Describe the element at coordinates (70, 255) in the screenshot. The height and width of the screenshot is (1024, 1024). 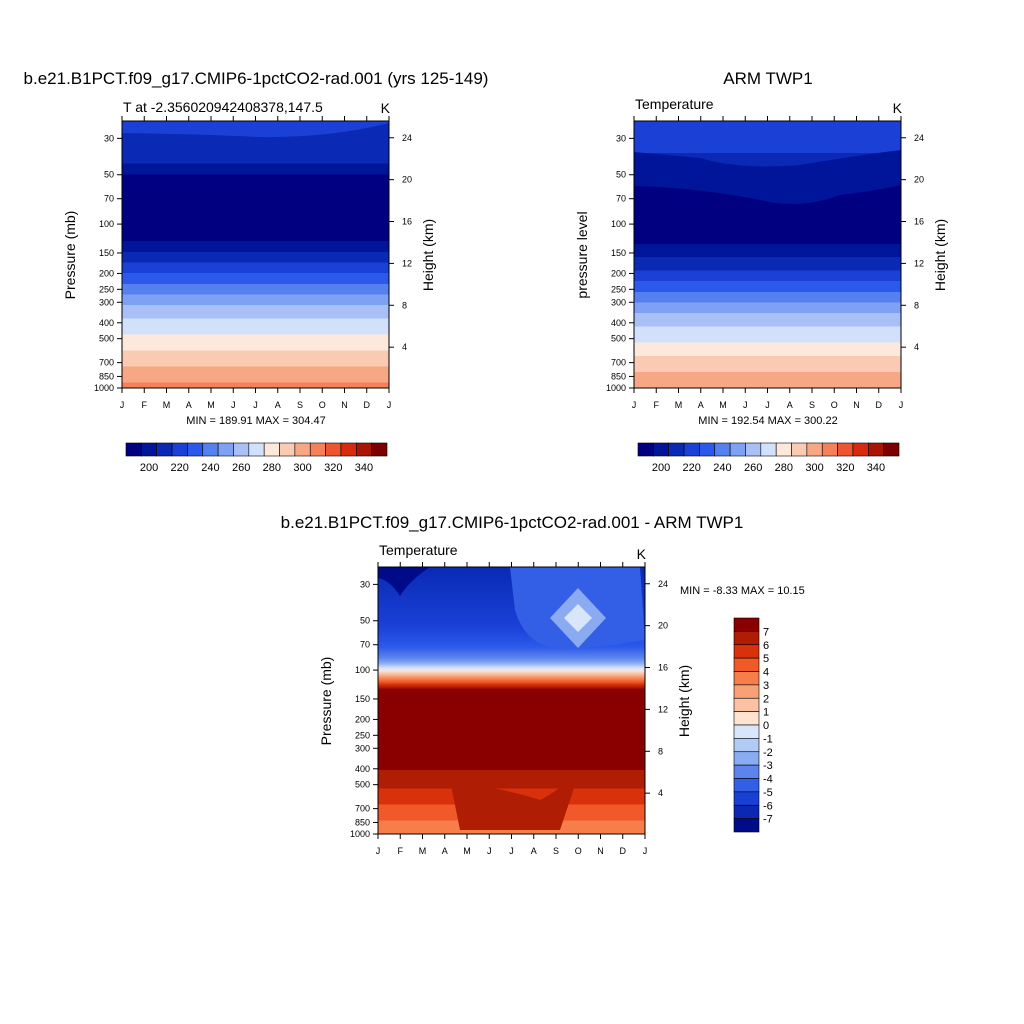
I see `panel-1-ylabel: Pressure (mb)` at that location.